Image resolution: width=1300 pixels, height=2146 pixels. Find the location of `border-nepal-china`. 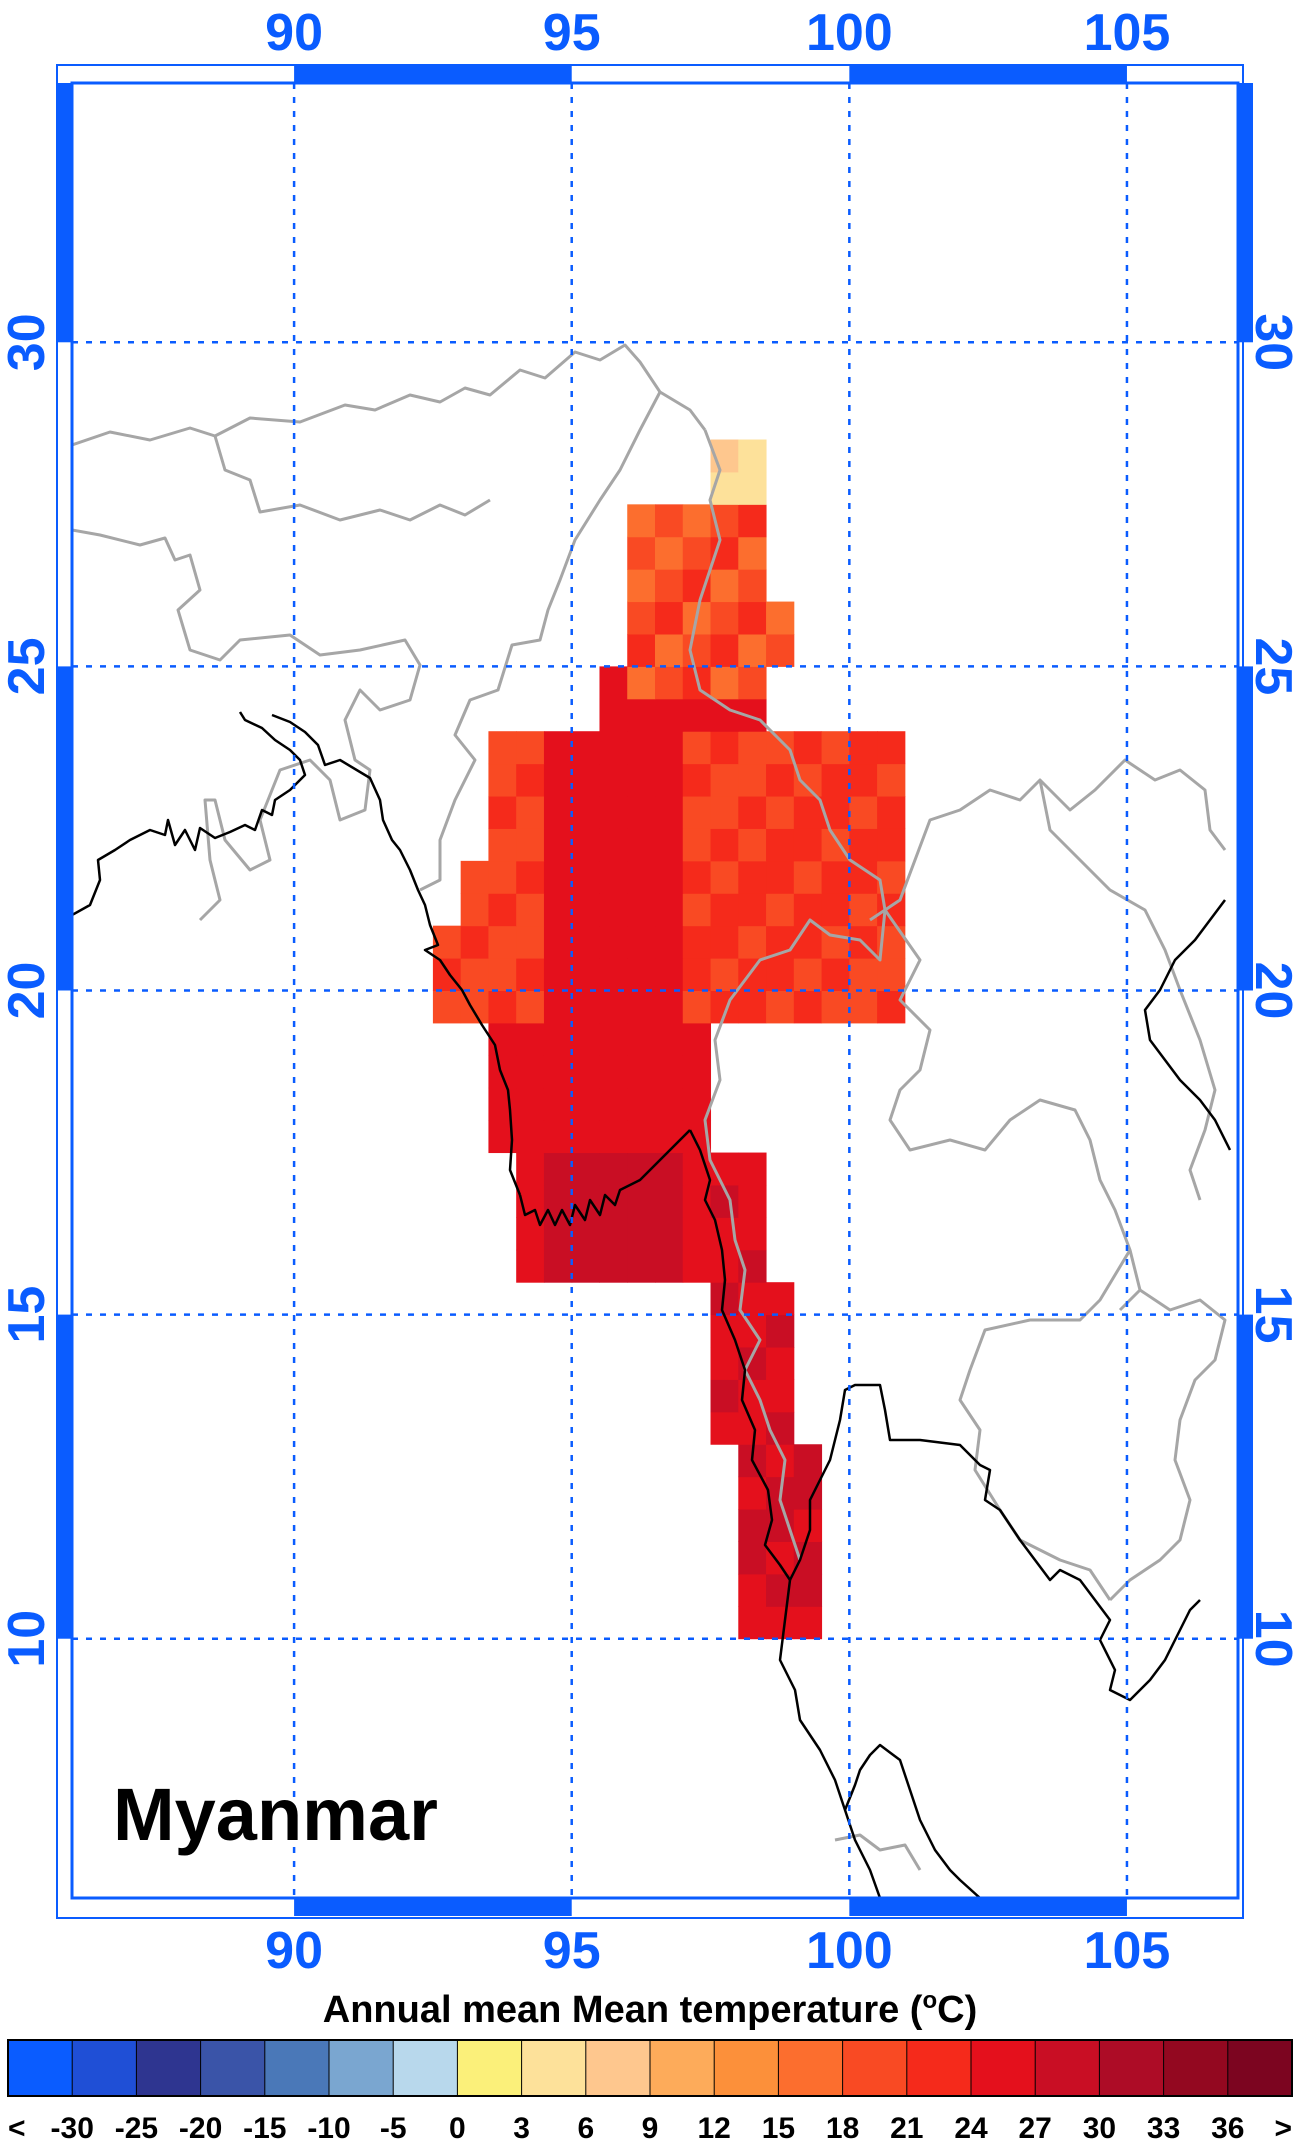

border-nepal-china is located at coordinates (389, 395).